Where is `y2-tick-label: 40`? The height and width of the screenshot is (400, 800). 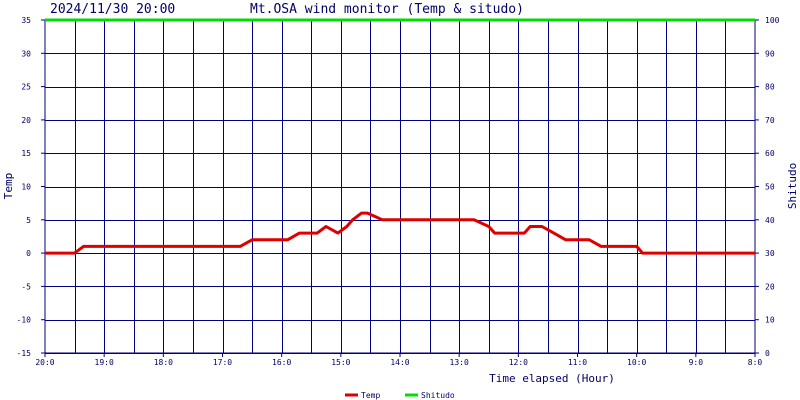
y2-tick-label: 40 is located at coordinates (770, 220).